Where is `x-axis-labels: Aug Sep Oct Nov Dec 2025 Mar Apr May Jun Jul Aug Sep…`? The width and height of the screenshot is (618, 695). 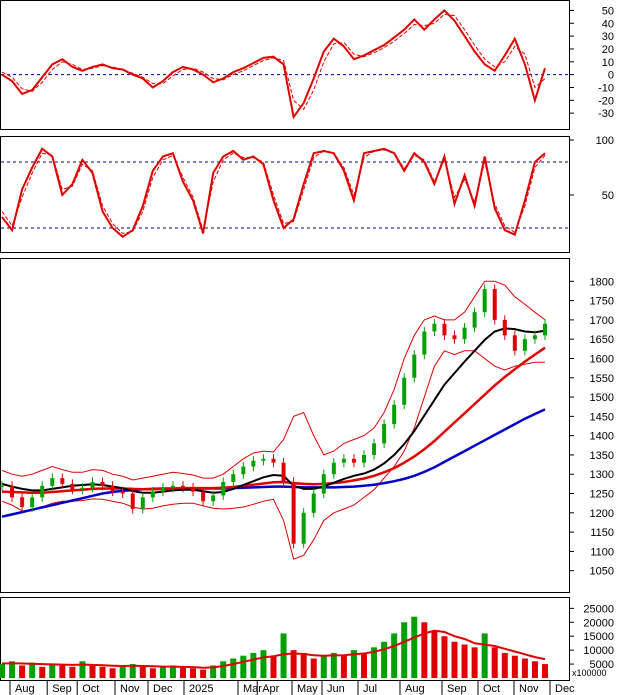 x-axis-labels: Aug Sep Oct Nov Dec 2025 Mar Apr May Jun Jul Aug Sep… is located at coordinates (292, 687).